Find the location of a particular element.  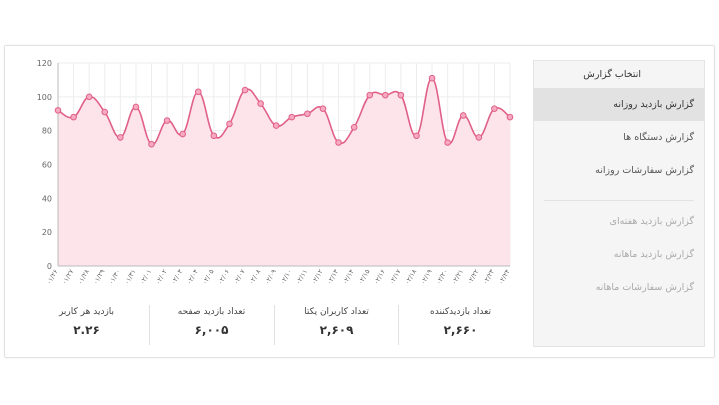

x-tick-label: ۰۲/۱۱ is located at coordinates (301, 277).